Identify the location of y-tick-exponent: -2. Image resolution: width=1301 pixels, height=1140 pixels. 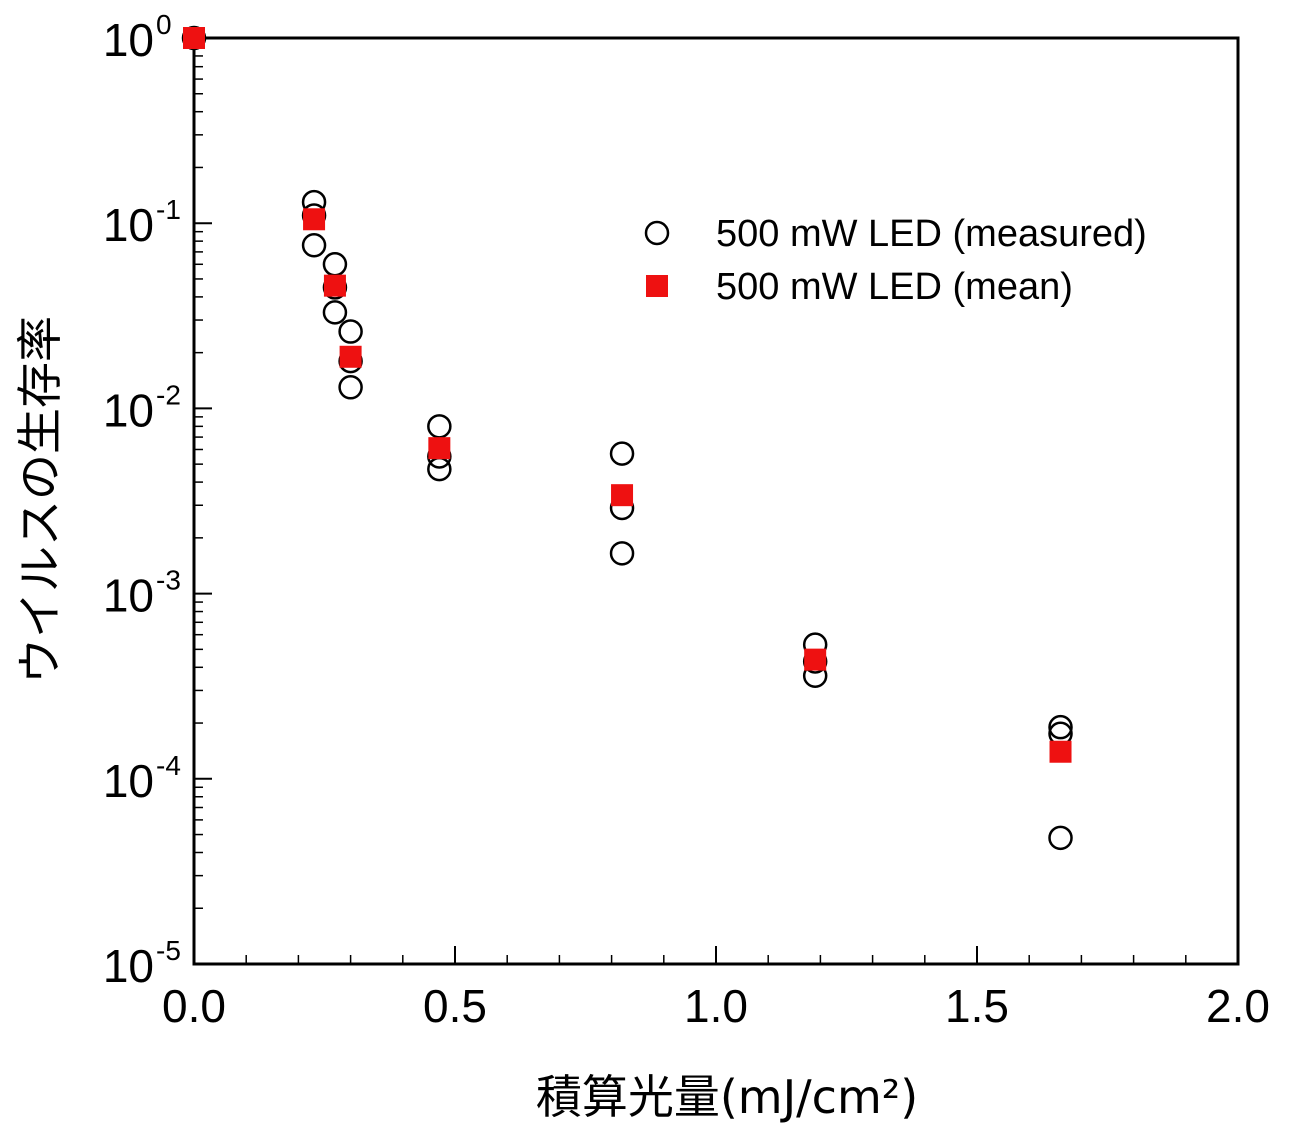
(168, 394).